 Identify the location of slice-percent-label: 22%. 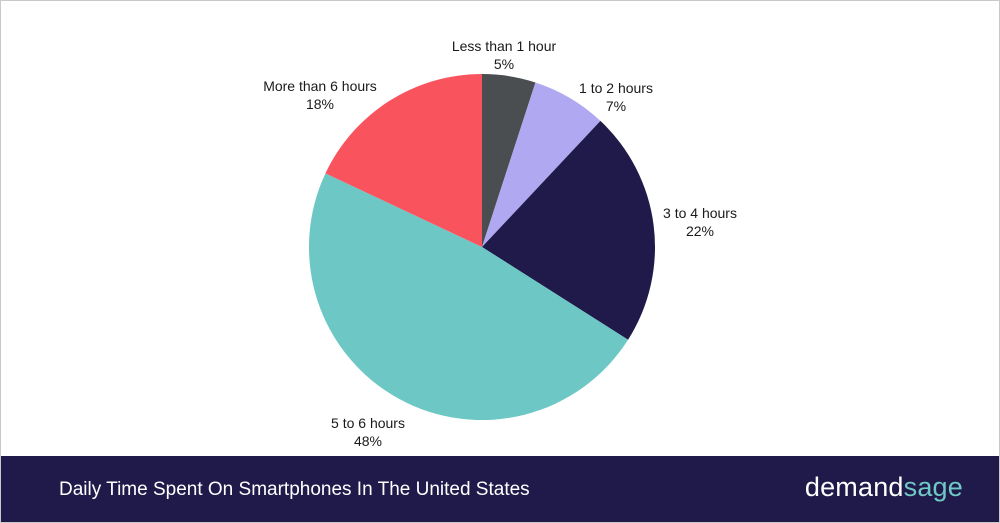
(700, 231).